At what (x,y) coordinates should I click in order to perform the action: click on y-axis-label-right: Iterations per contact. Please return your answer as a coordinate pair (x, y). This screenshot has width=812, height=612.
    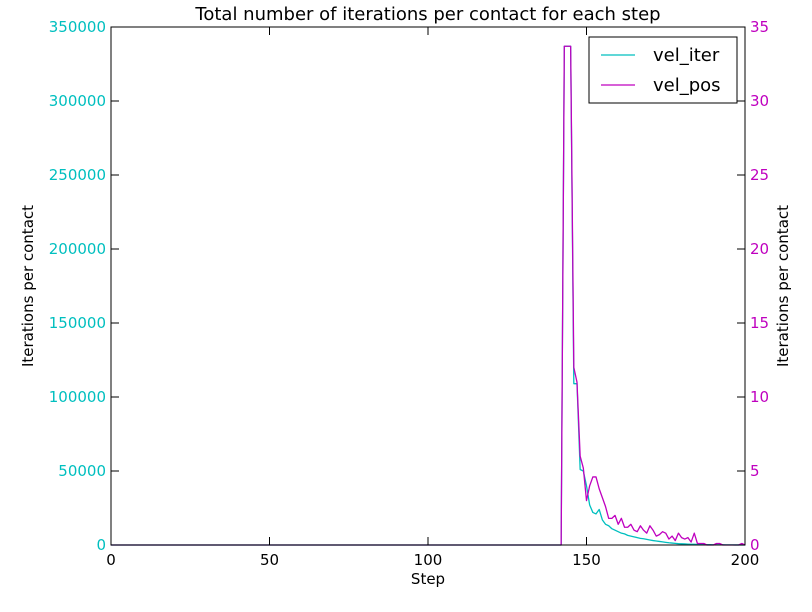
    Looking at the image, I should click on (783, 286).